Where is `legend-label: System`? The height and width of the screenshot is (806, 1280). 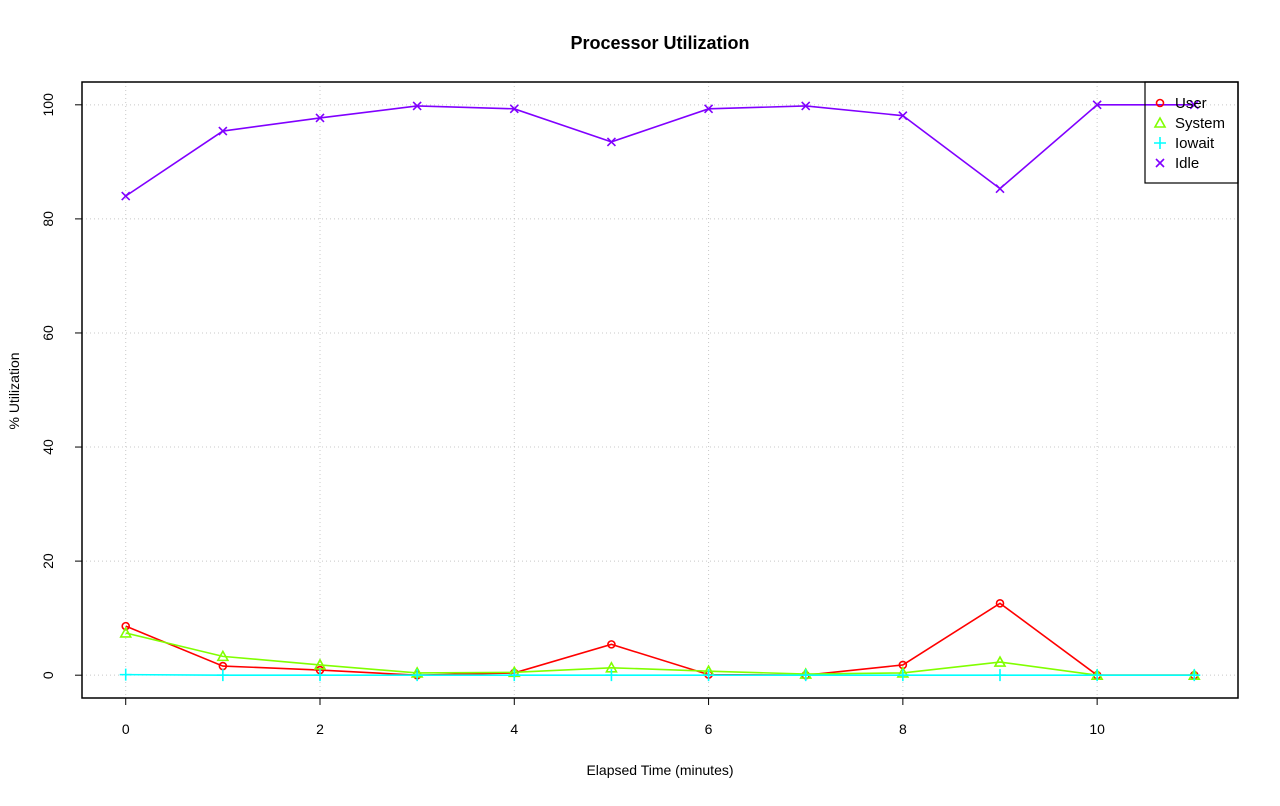
legend-label: System is located at coordinates (1200, 123).